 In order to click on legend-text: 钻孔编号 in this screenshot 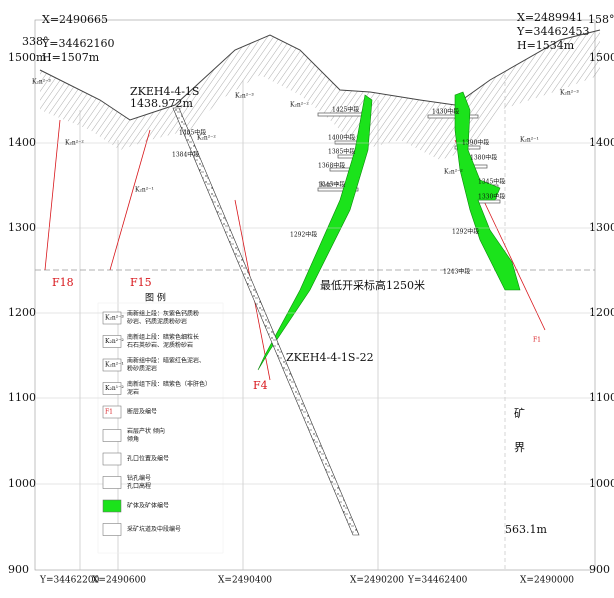, I will do `click(139, 478)`.